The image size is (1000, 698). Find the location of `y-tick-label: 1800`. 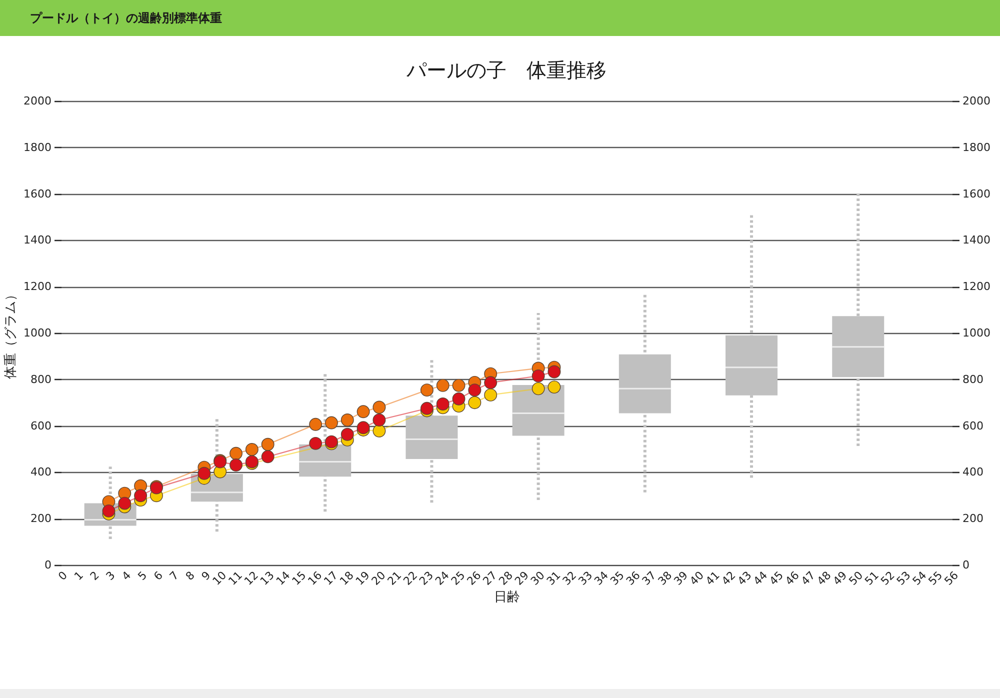

y-tick-label: 1800 is located at coordinates (38, 147).